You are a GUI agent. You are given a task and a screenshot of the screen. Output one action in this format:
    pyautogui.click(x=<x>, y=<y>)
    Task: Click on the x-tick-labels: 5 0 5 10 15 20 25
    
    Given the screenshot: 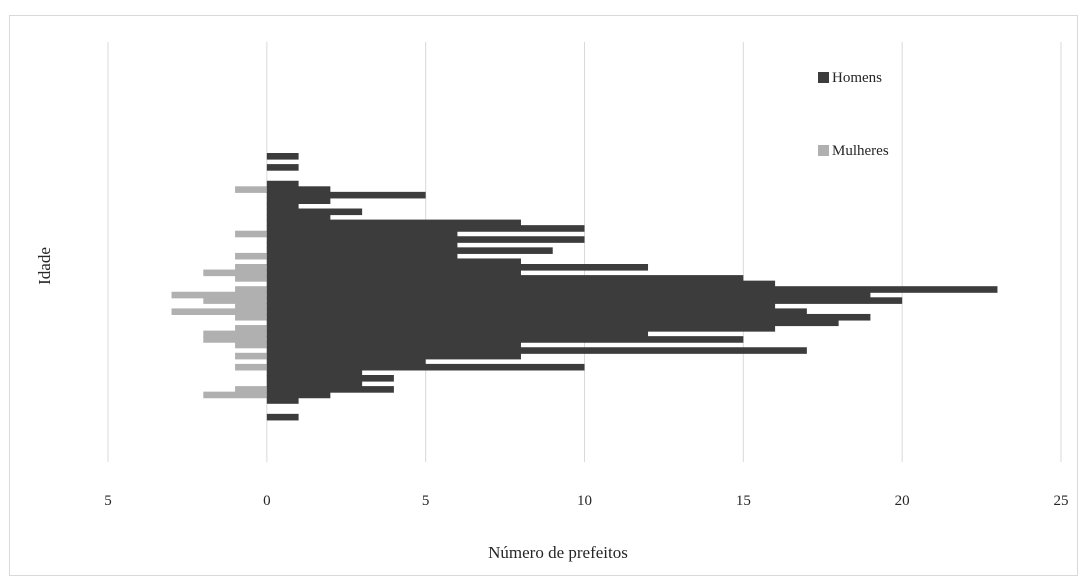 What is the action you would take?
    pyautogui.click(x=586, y=501)
    